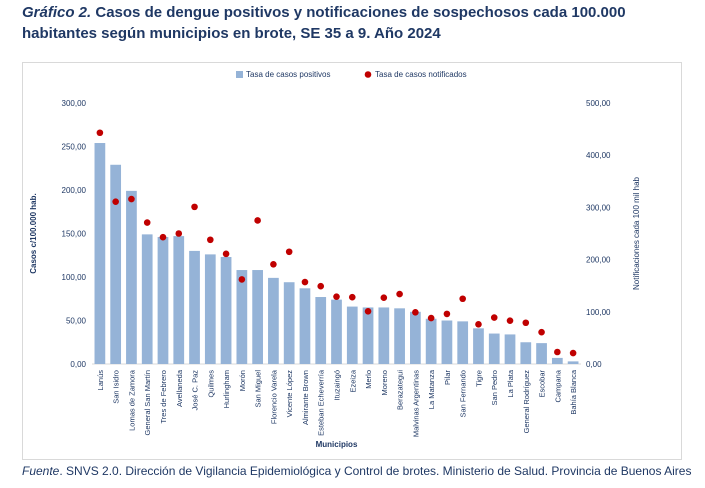 The width and height of the screenshot is (705, 488). Describe the element at coordinates (100, 380) in the screenshot. I see `x-tick-label: Lanús` at that location.